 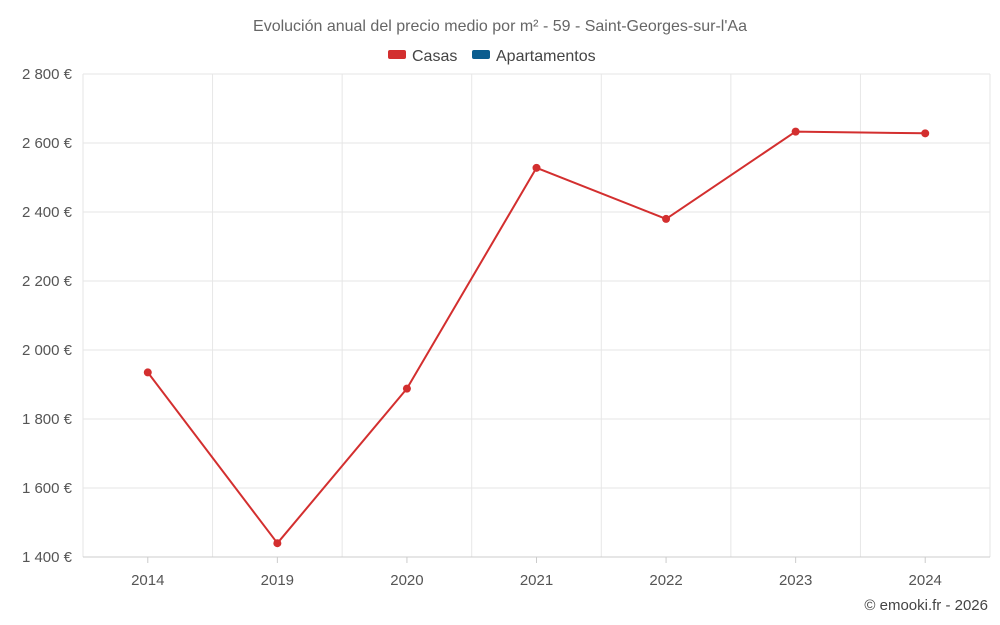 I want to click on y-tick-label: 2 000 €, so click(x=47, y=350).